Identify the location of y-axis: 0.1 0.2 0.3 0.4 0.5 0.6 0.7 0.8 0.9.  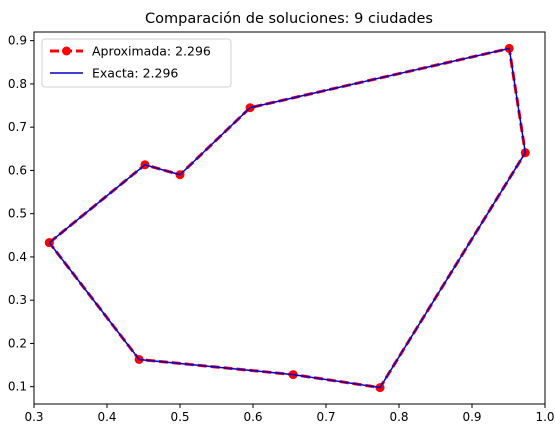
(21, 214).